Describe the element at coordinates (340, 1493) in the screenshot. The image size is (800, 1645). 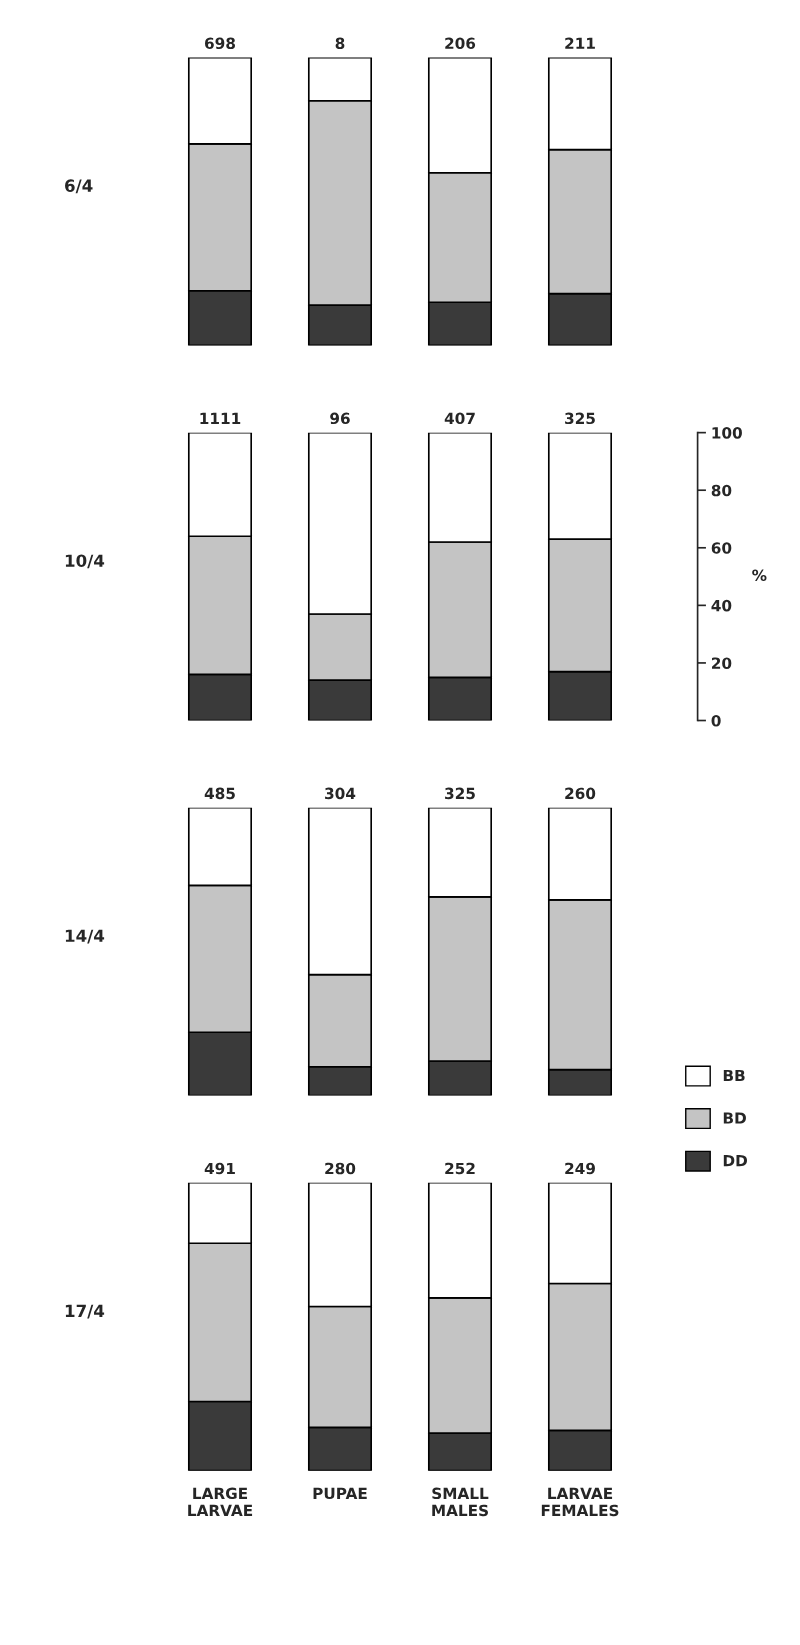
I see `x-tick-label: PUPAE` at that location.